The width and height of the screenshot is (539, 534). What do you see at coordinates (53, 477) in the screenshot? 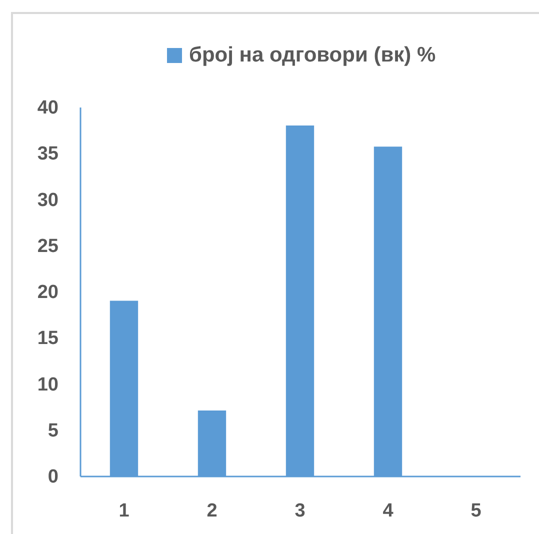
I see `y-tick-label: 0` at bounding box center [53, 477].